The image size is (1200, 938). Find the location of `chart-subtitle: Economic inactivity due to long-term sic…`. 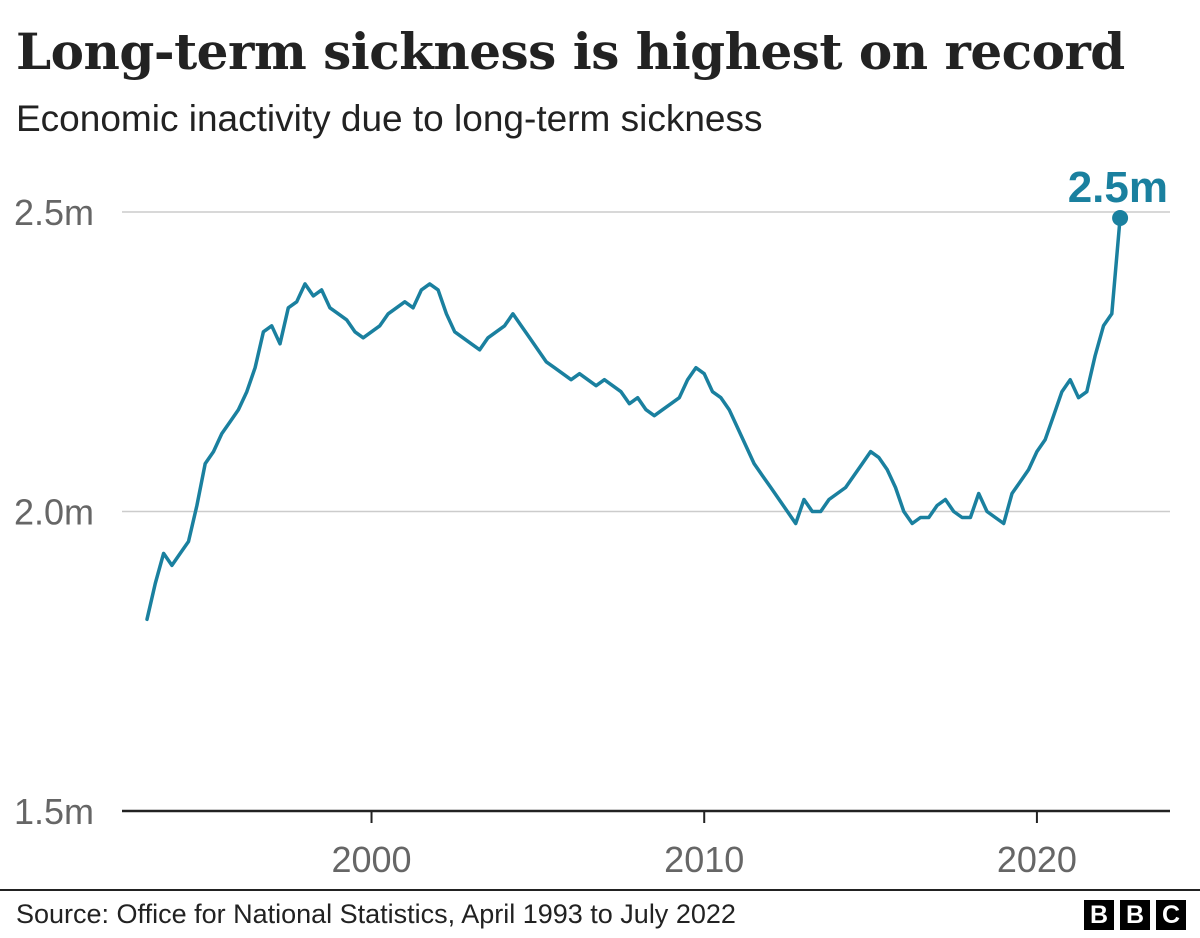

chart-subtitle: Economic inactivity due to long-term sic… is located at coordinates (389, 118).